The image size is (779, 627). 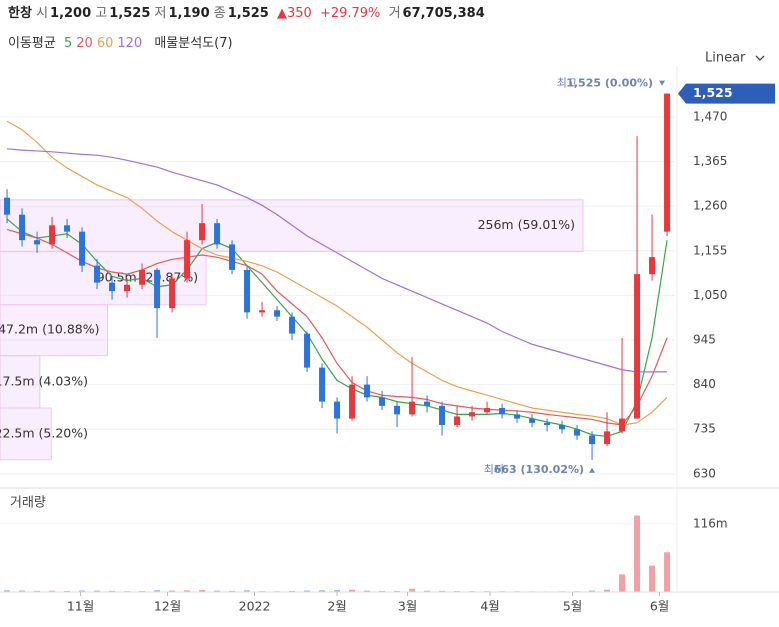 I want to click on profile-title: 매물분석도(7), so click(x=193, y=43).